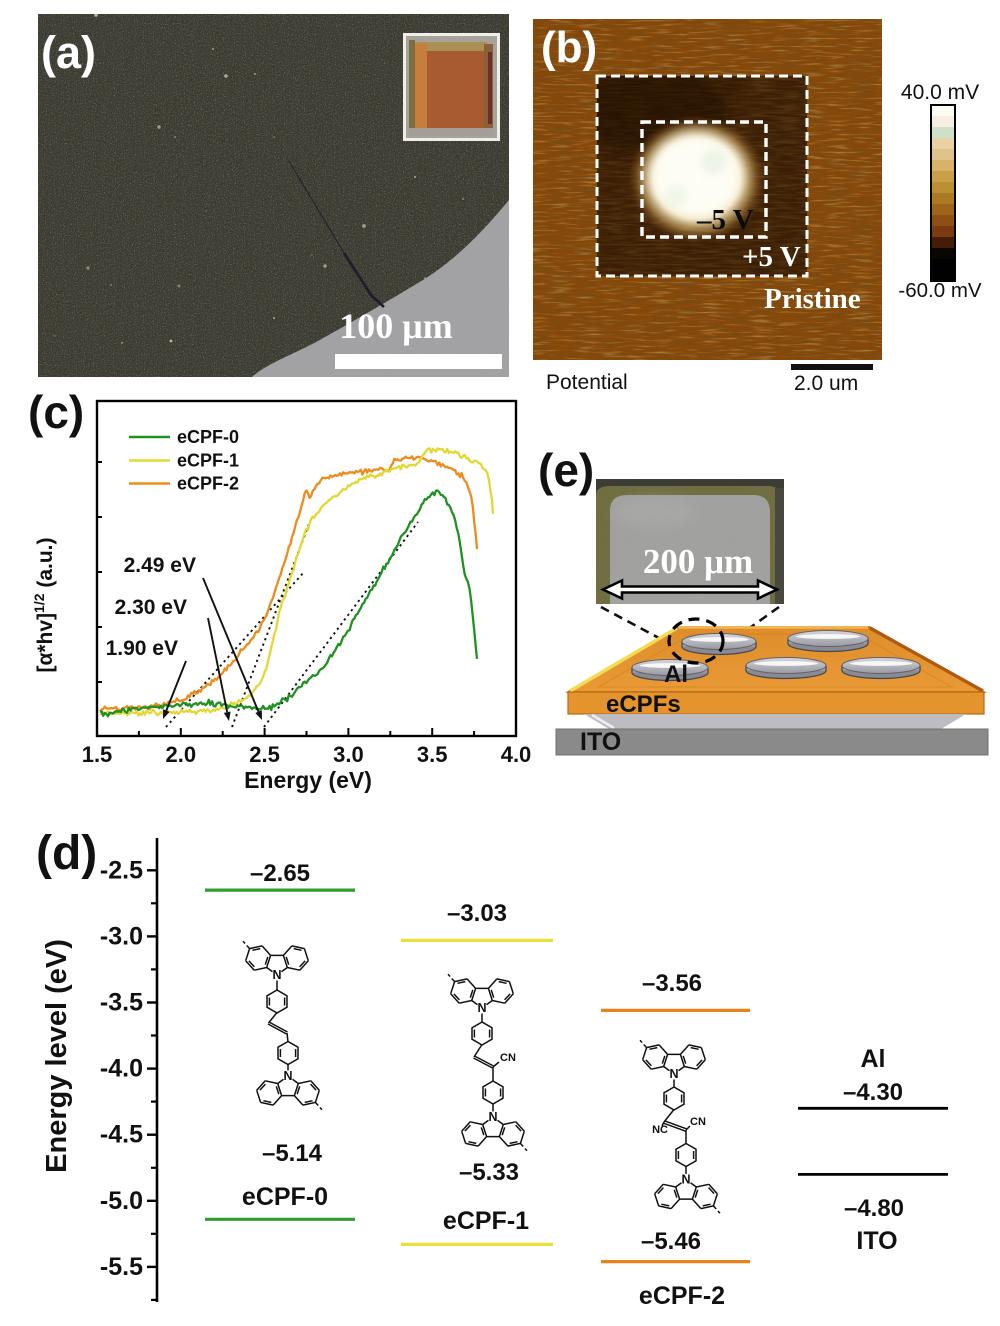 Image resolution: width=1000 pixels, height=1326 pixels. I want to click on svg-text: 2.0, so click(181, 754).